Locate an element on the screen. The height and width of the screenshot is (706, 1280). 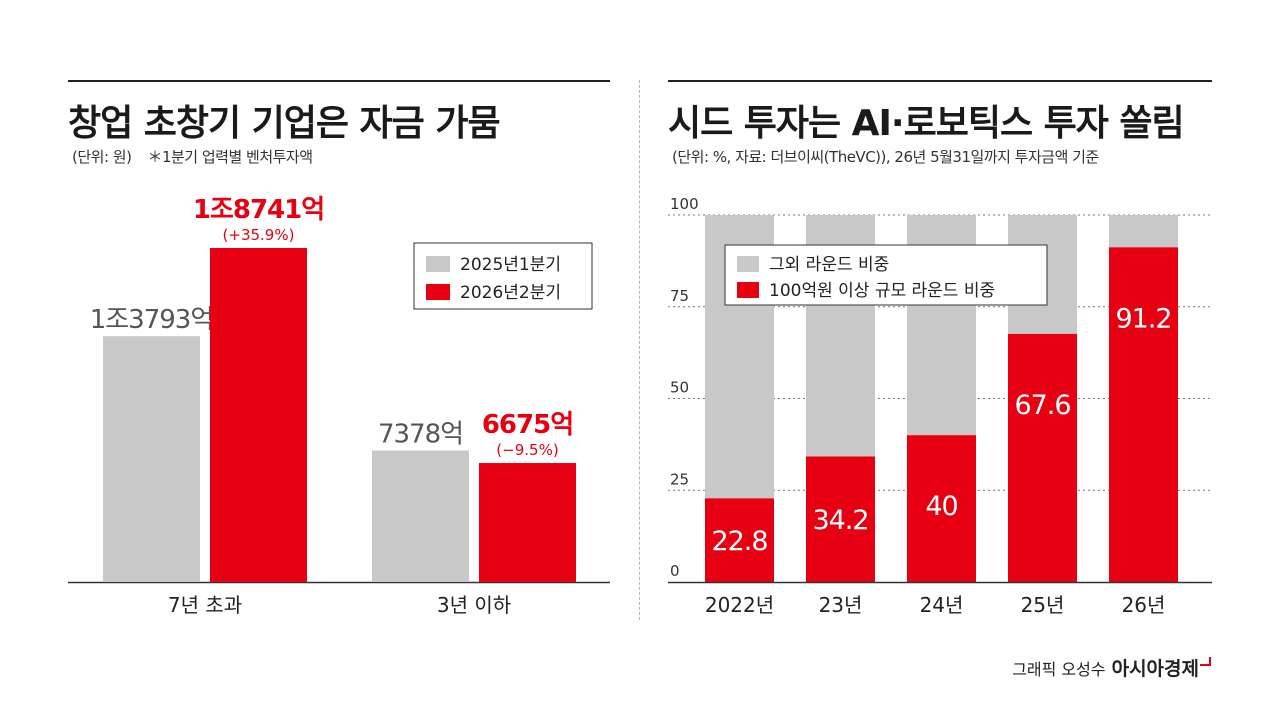
bar-value-label: 91.2 is located at coordinates (1143, 318).